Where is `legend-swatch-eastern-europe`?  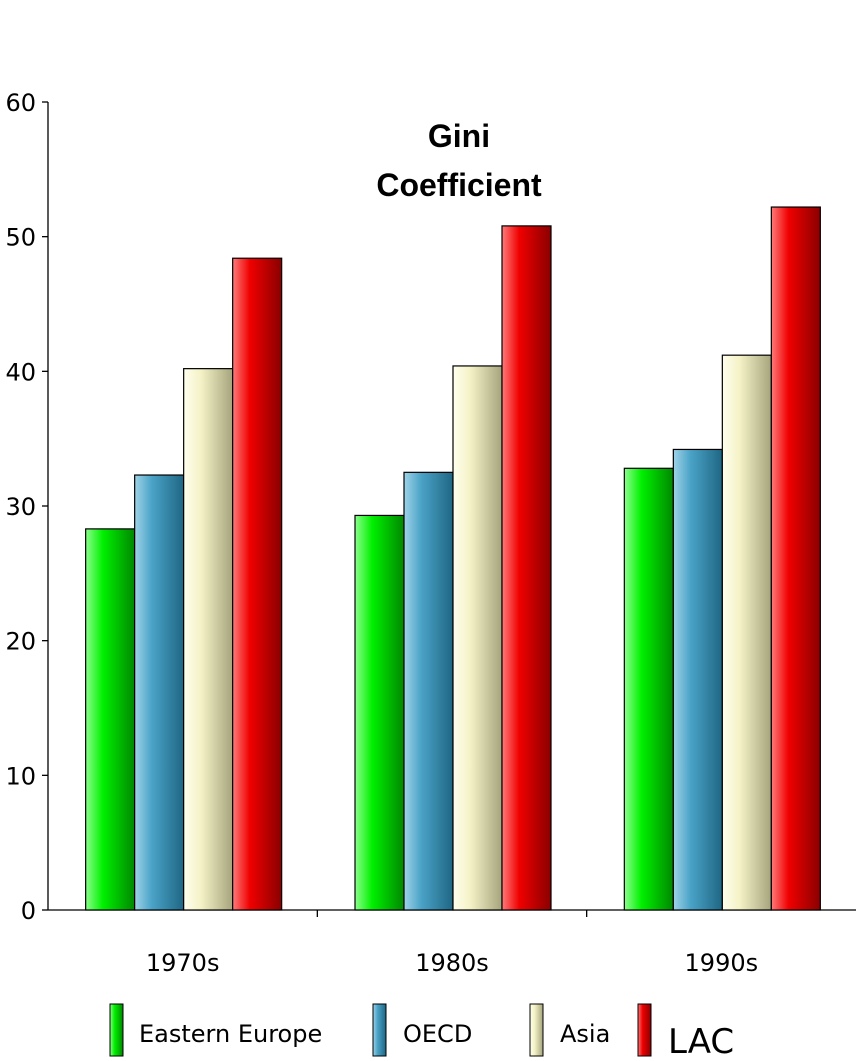 legend-swatch-eastern-europe is located at coordinates (116, 1030).